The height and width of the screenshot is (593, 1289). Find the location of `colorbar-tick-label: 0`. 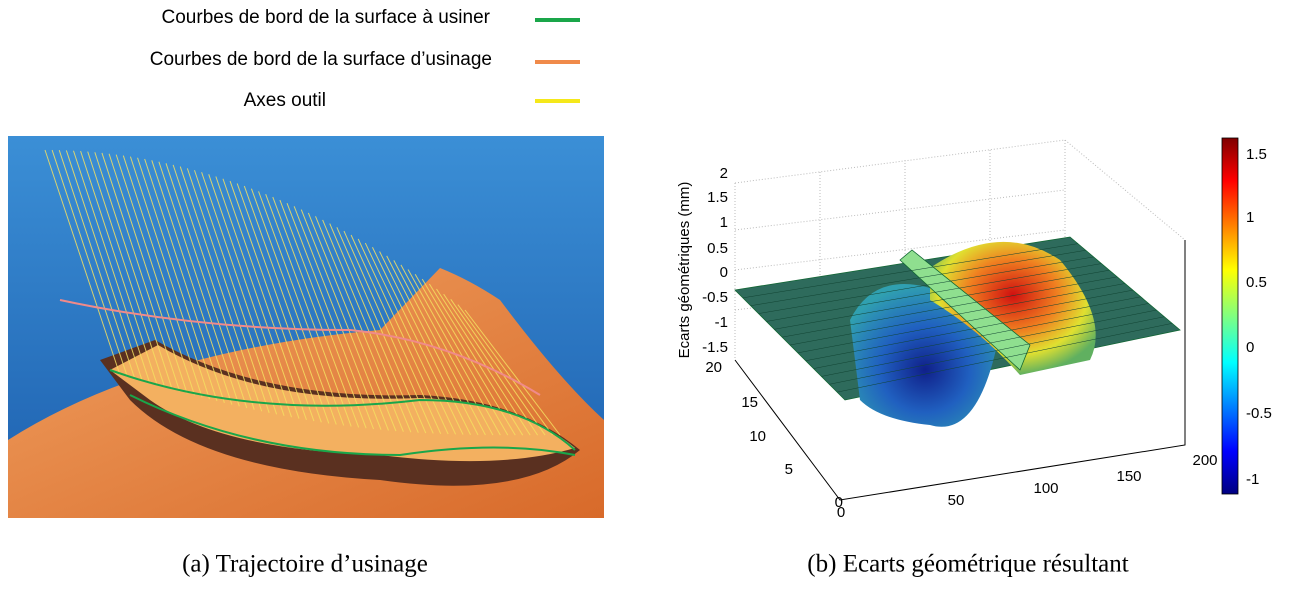

colorbar-tick-label: 0 is located at coordinates (1250, 347).